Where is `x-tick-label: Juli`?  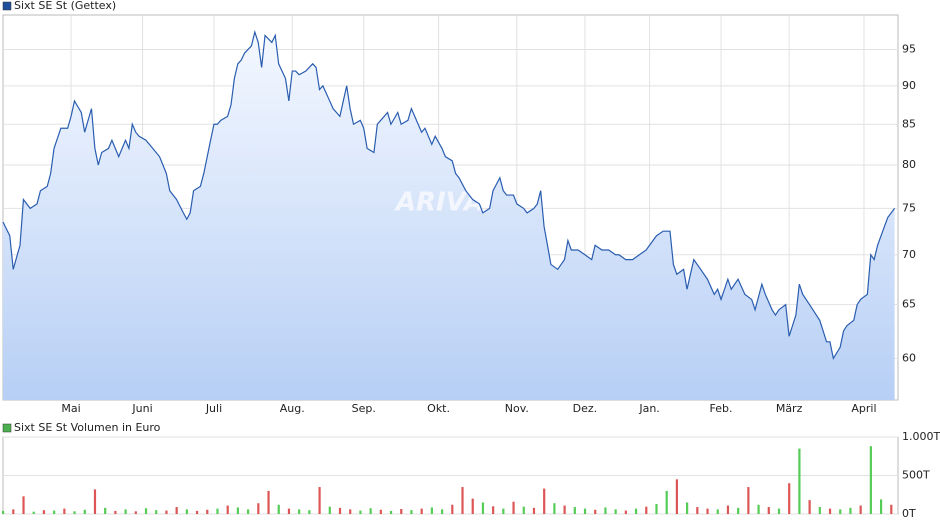
x-tick-label: Juli is located at coordinates (213, 408).